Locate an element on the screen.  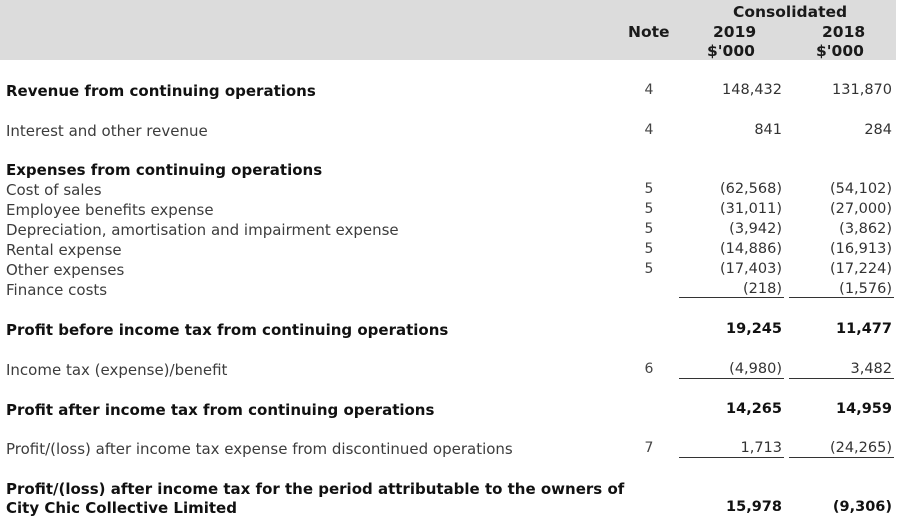
row-value-2019: (4,980) is located at coordinates (755, 369).